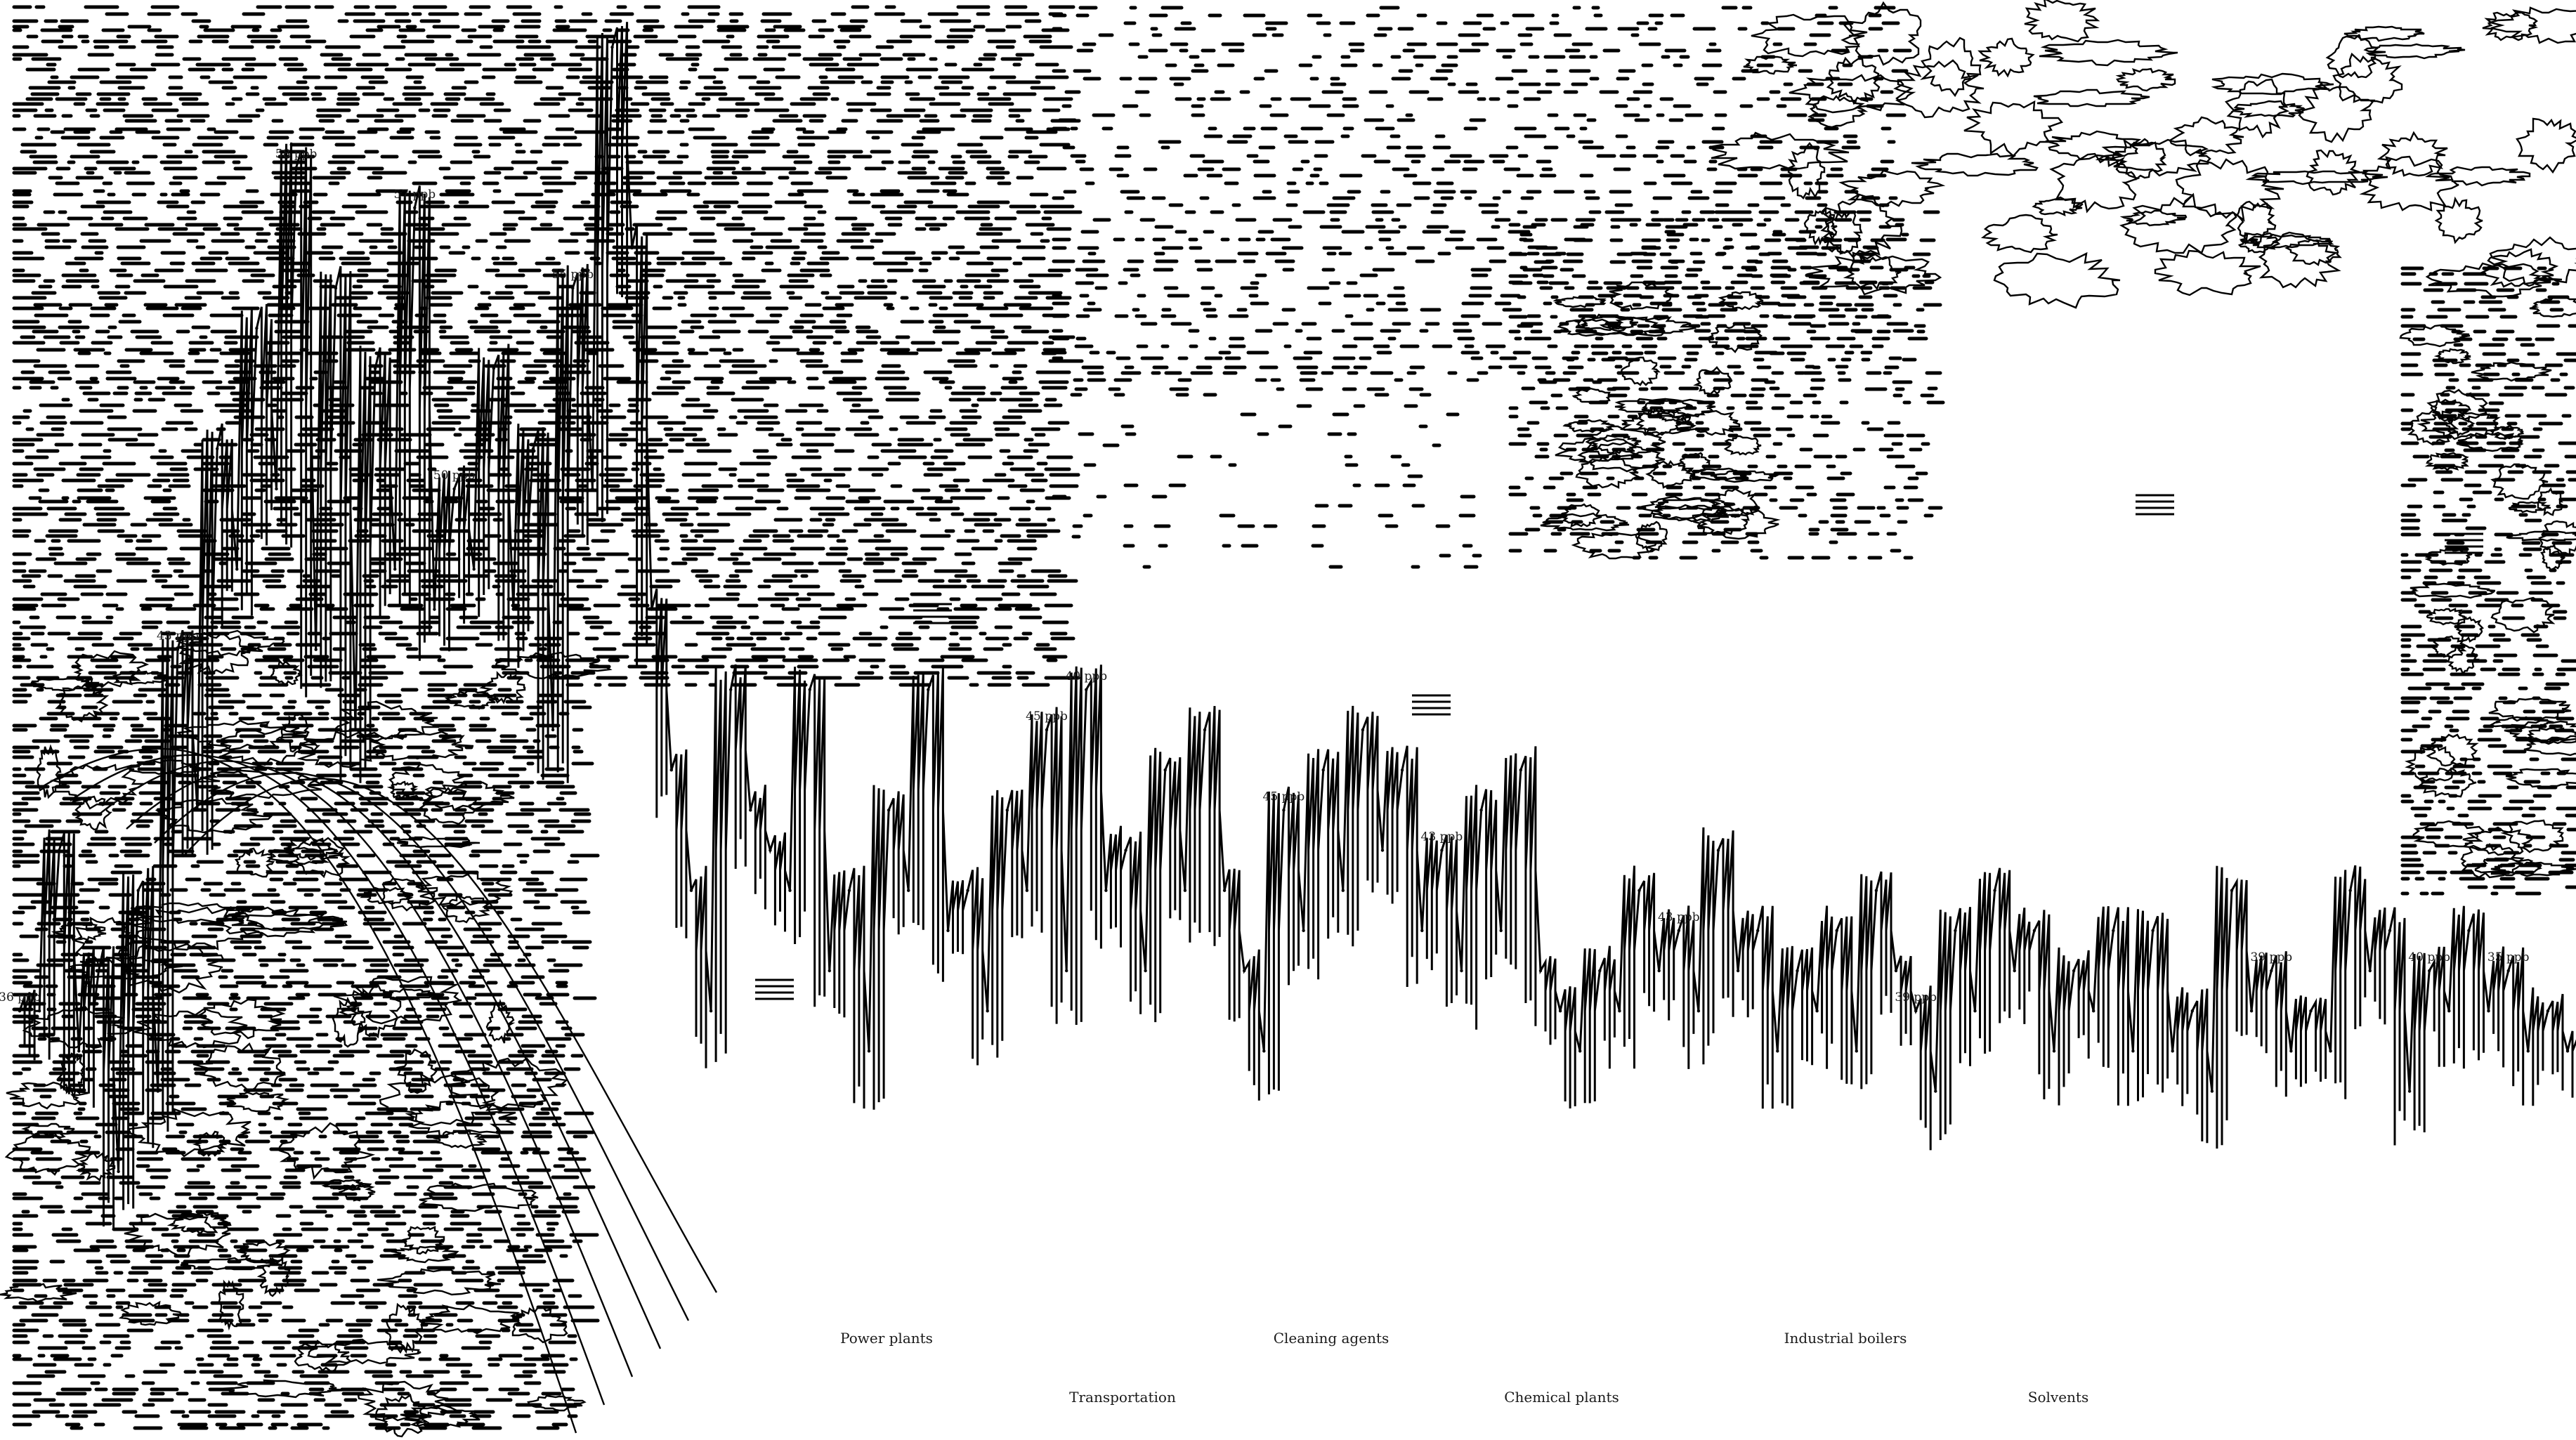 The height and width of the screenshot is (1440, 2576). Describe the element at coordinates (1122, 1397) in the screenshot. I see `source-category-label: Transportation` at that location.